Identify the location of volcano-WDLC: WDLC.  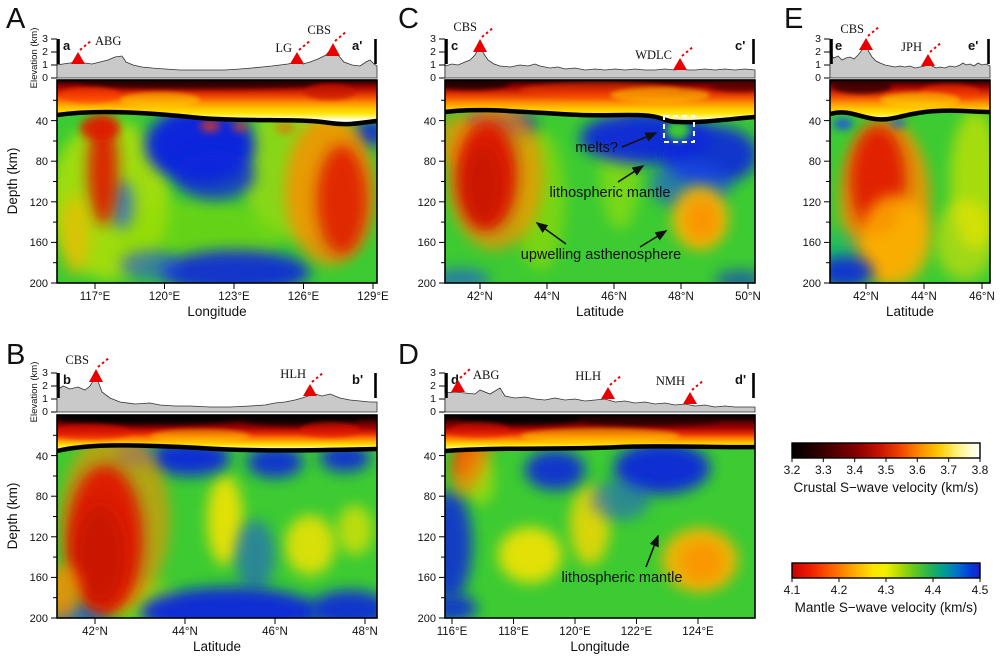
(665, 57).